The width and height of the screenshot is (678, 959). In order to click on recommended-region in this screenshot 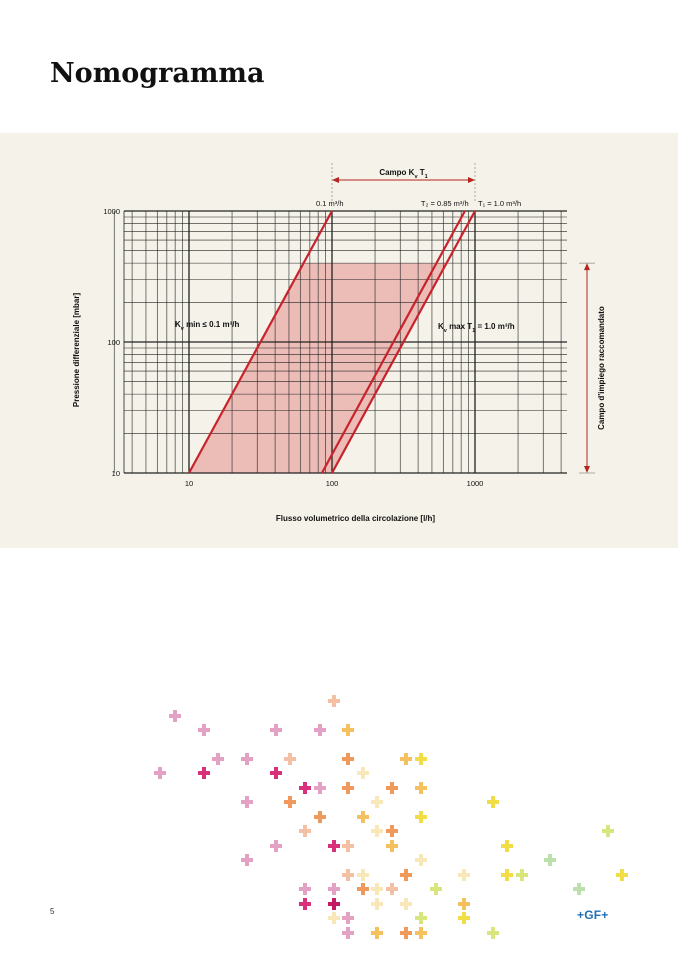, I will do `click(318, 368)`.